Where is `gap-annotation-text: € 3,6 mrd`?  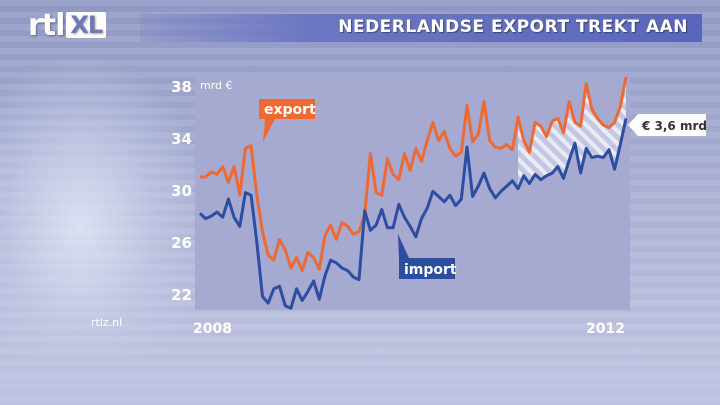
gap-annotation-text: € 3,6 mrd is located at coordinates (674, 126).